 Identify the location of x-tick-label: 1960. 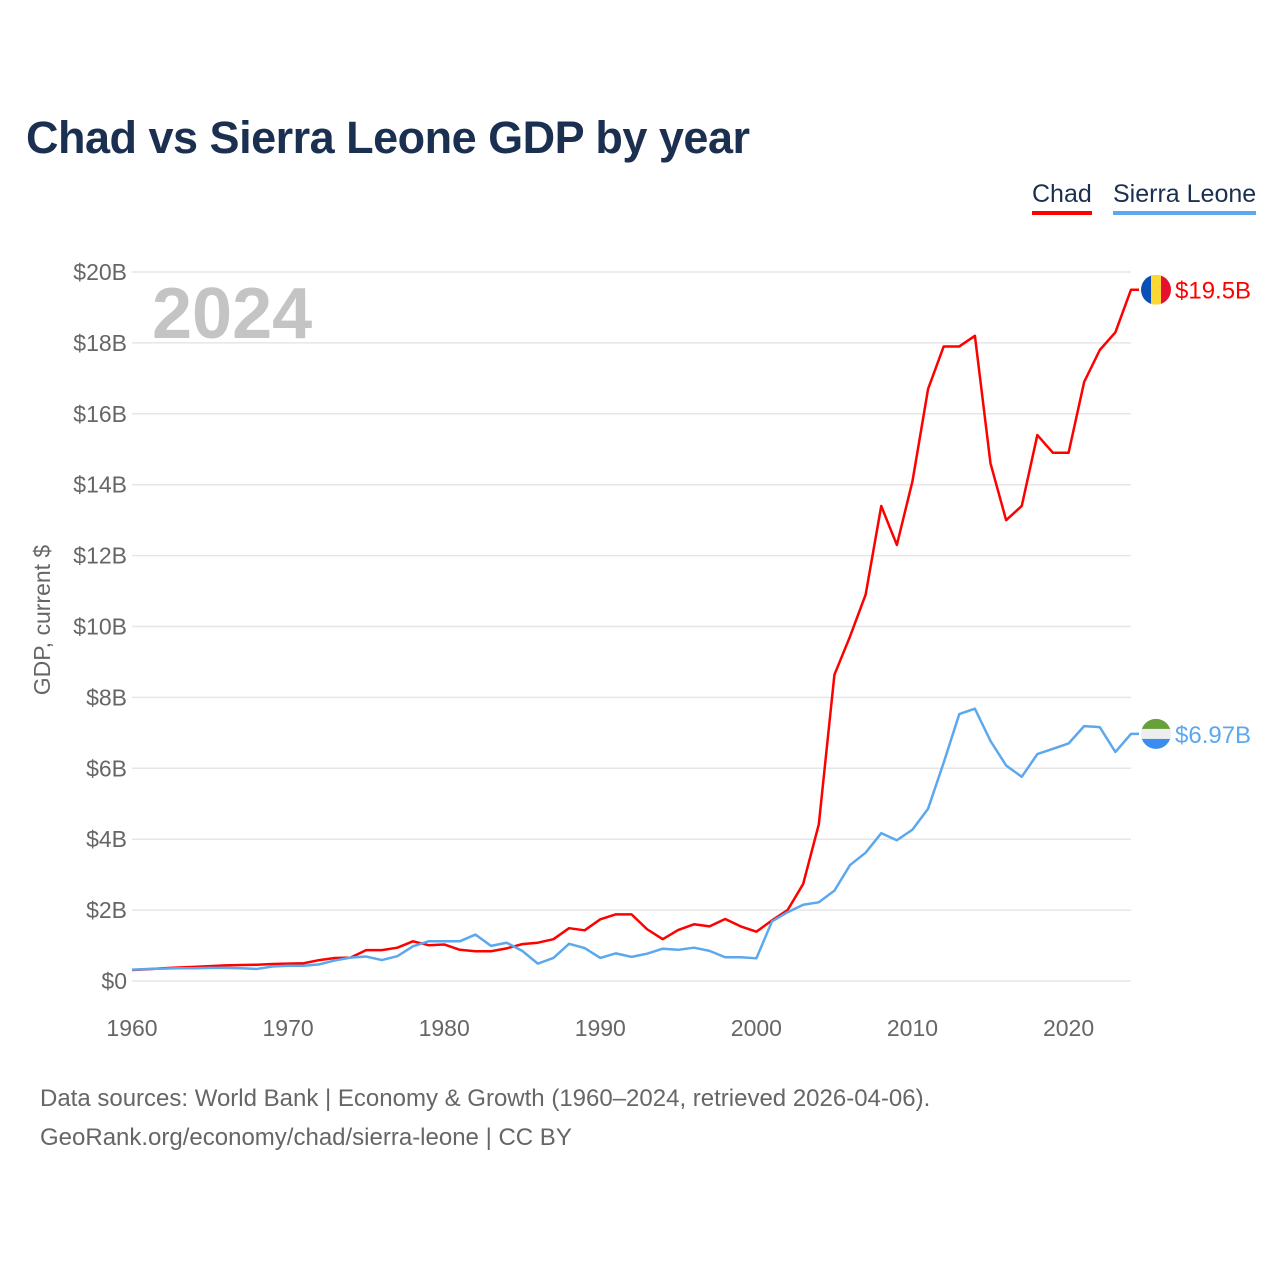
(131, 1028).